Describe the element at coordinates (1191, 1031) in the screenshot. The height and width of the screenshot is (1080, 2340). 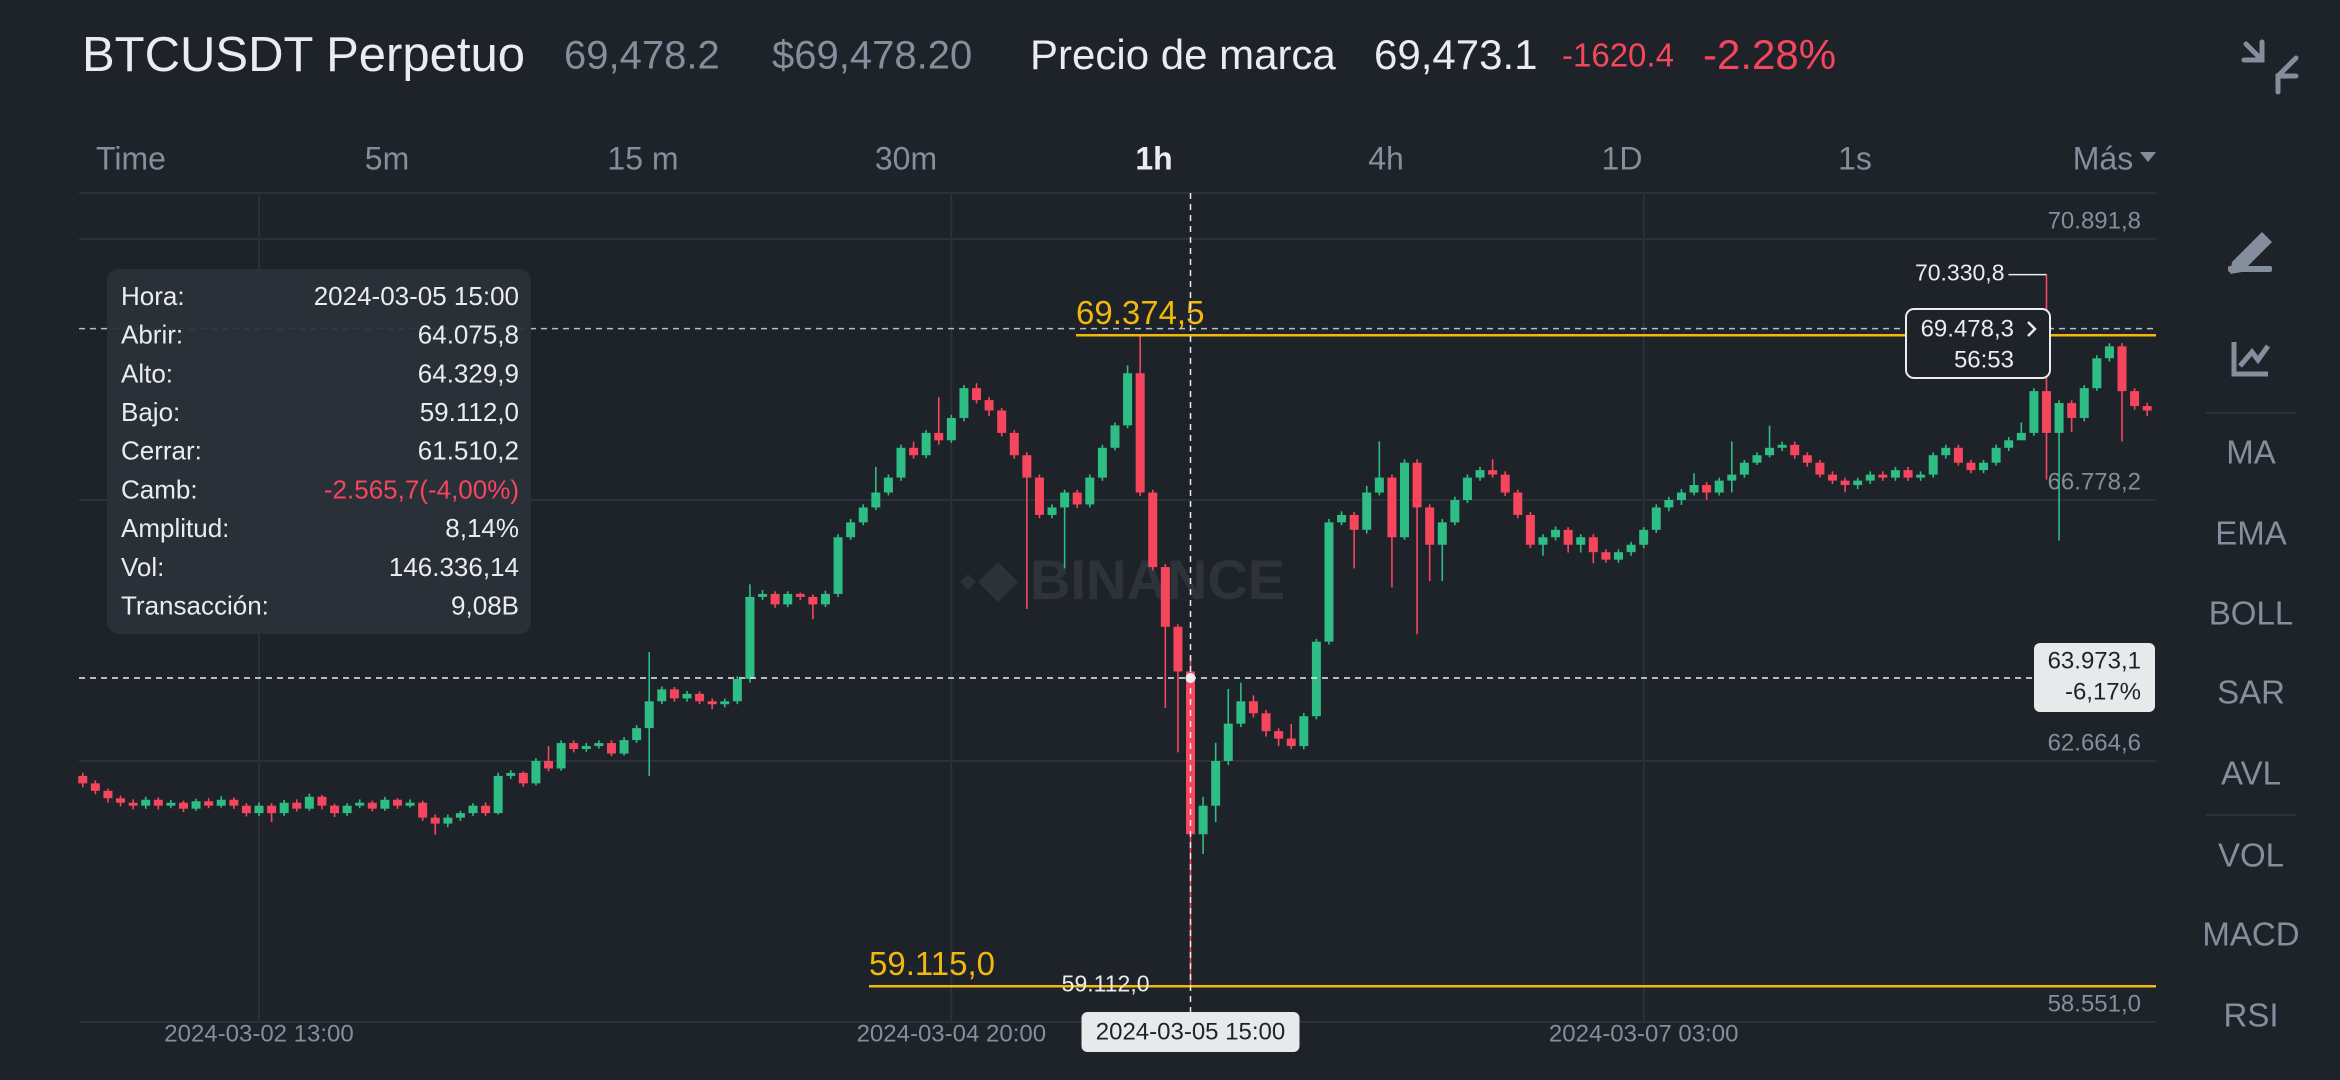
I see `crosshair-time: 2024-03-05 15:00` at that location.